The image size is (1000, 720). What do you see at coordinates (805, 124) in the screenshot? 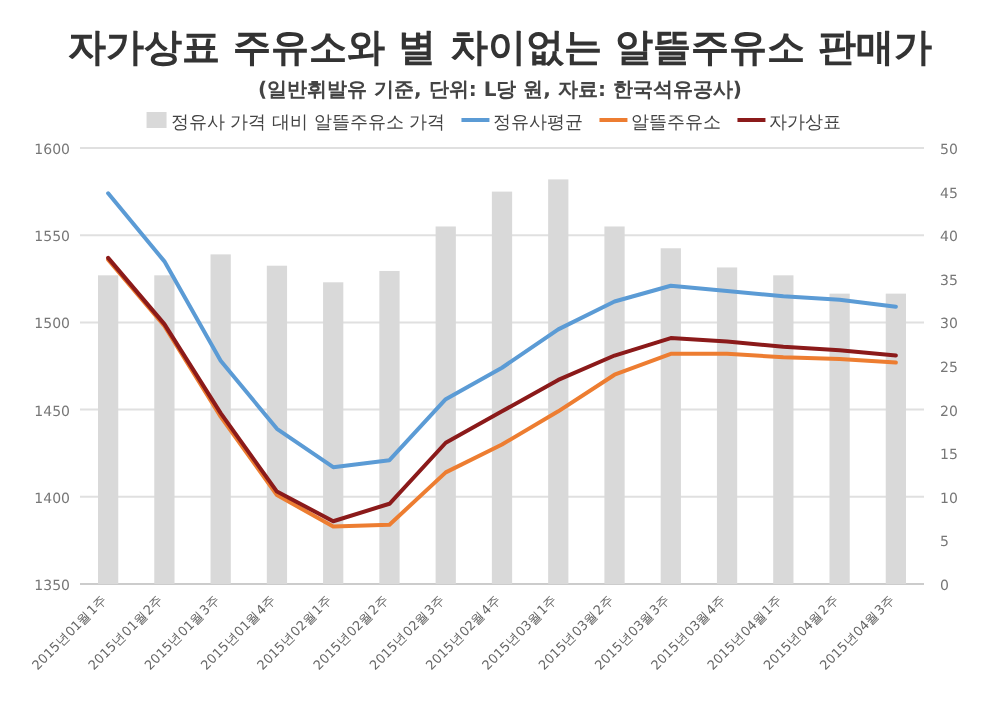
I see `legend-label: 자가상표` at bounding box center [805, 124].